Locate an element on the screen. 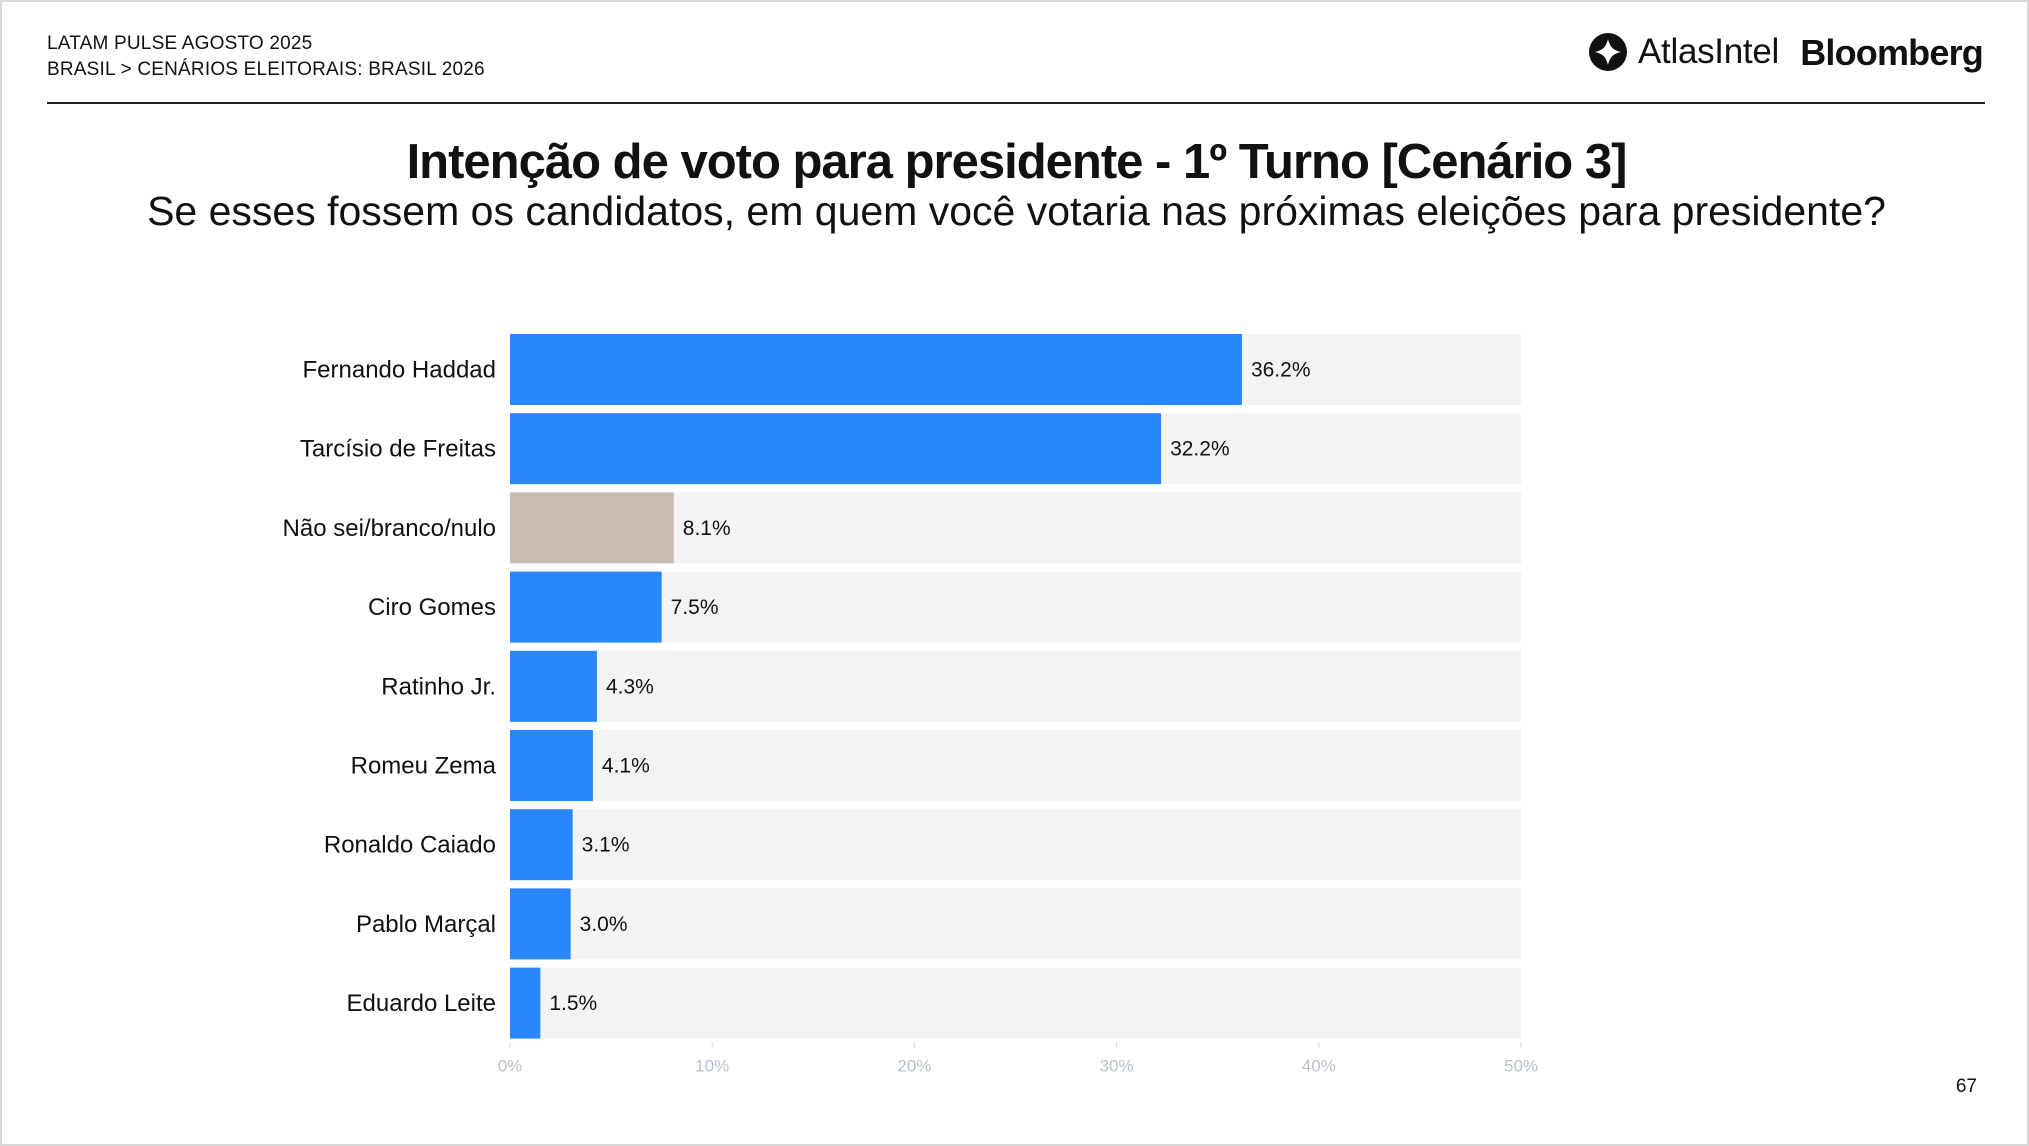 The height and width of the screenshot is (1146, 2029). atlasintel-logo: AtlasIntel is located at coordinates (1683, 52).